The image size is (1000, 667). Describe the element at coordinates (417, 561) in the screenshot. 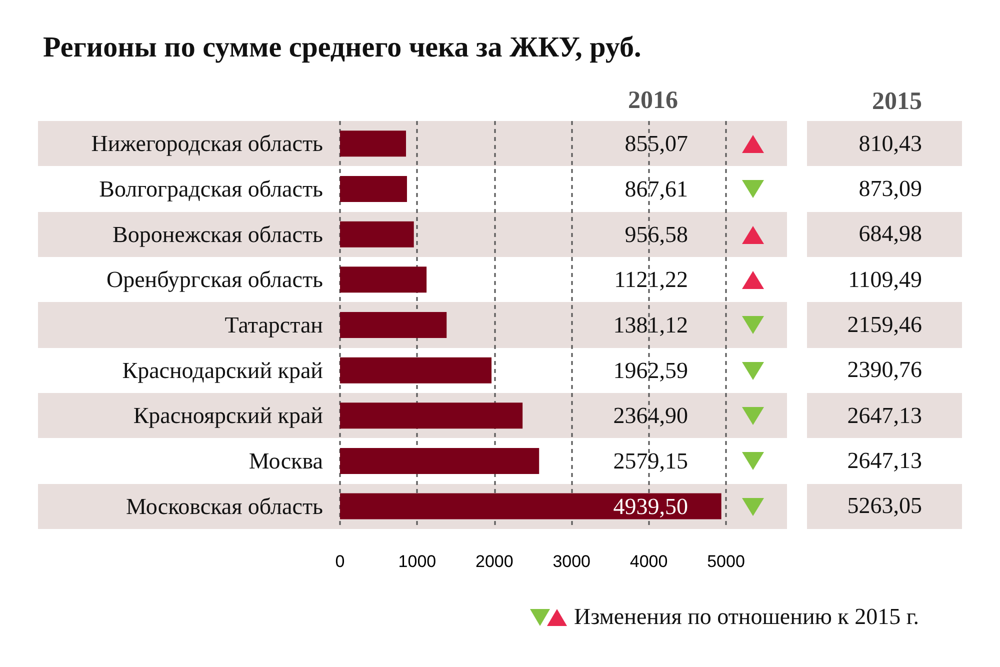

I see `x-tick-label: 1000` at that location.